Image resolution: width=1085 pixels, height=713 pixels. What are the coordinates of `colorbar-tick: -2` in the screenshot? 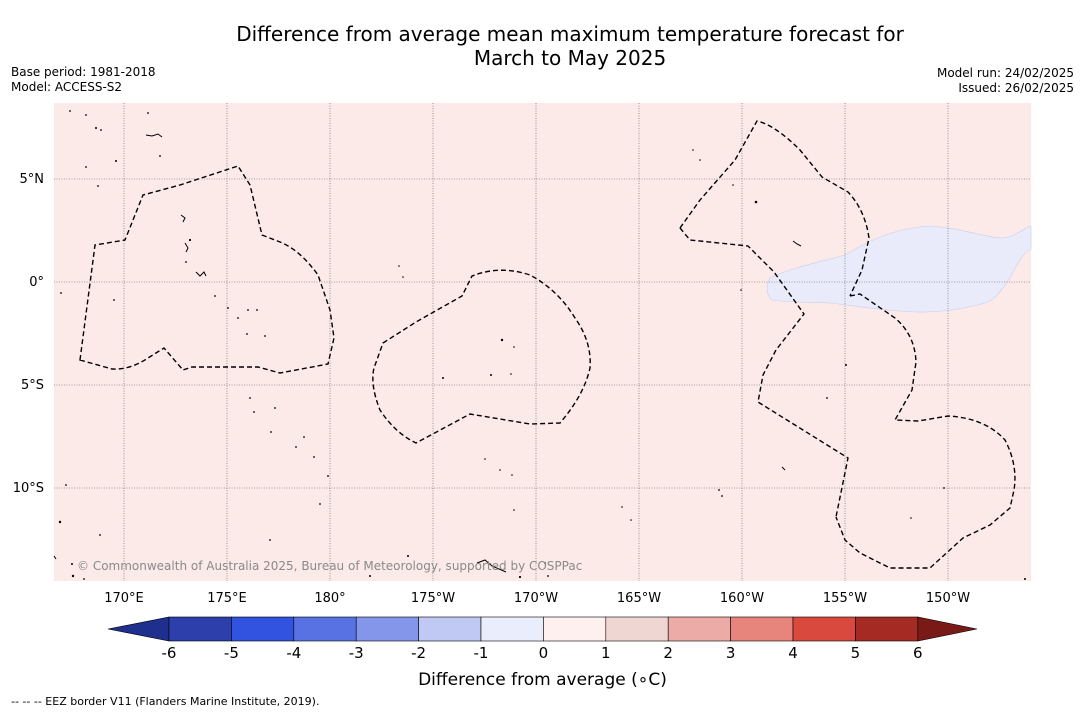 It's located at (418, 653).